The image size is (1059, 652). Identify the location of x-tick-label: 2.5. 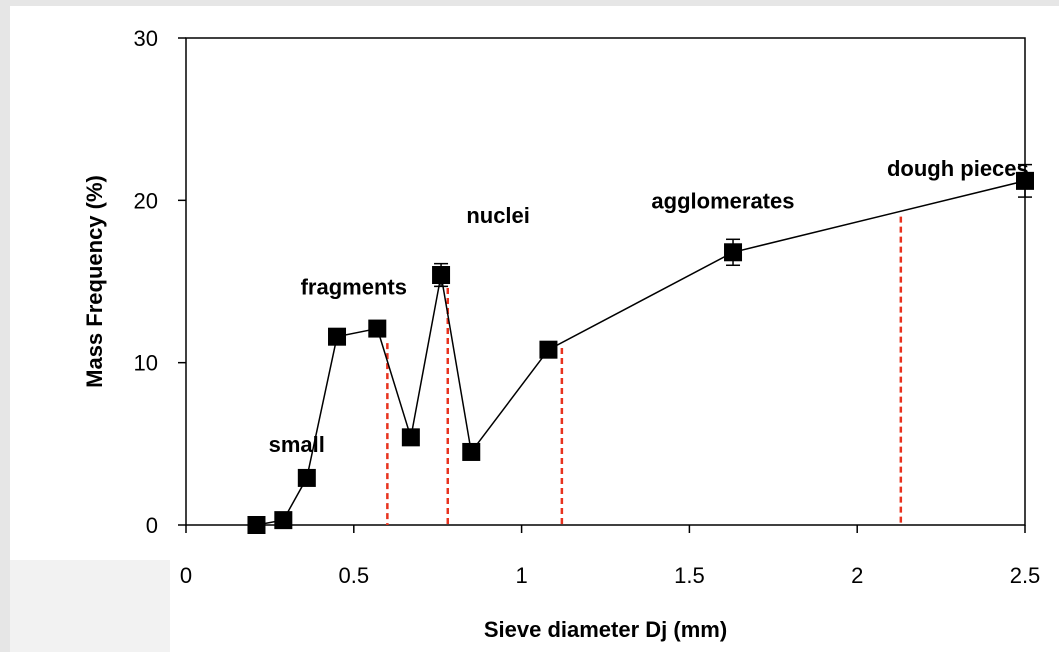
(1025, 575).